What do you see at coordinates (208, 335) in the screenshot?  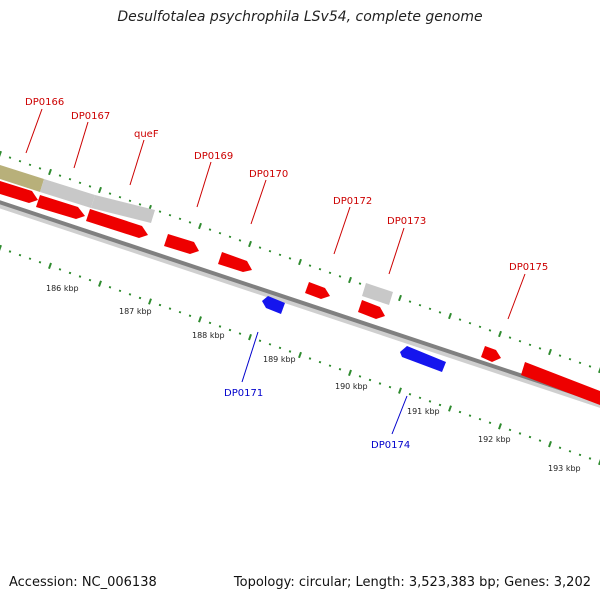 I see `scale-label: 188 kbp` at bounding box center [208, 335].